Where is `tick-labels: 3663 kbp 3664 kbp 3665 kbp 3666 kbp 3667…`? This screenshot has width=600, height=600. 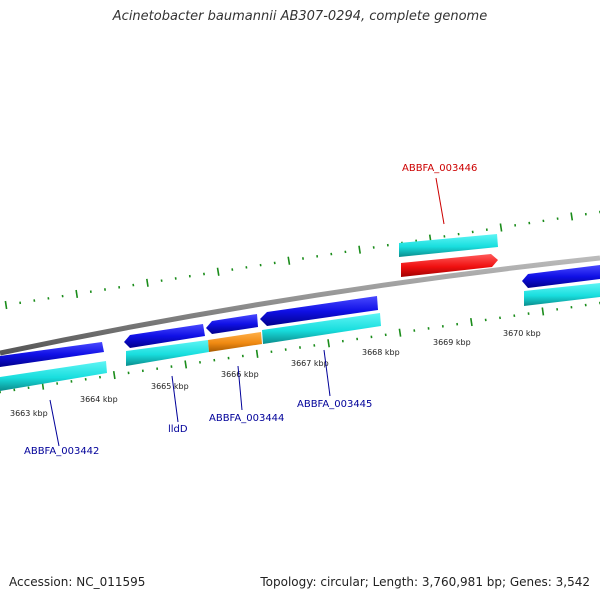
tick-labels: 3663 kbp 3664 kbp 3665 kbp 3666 kbp 3667… is located at coordinates (275, 373).